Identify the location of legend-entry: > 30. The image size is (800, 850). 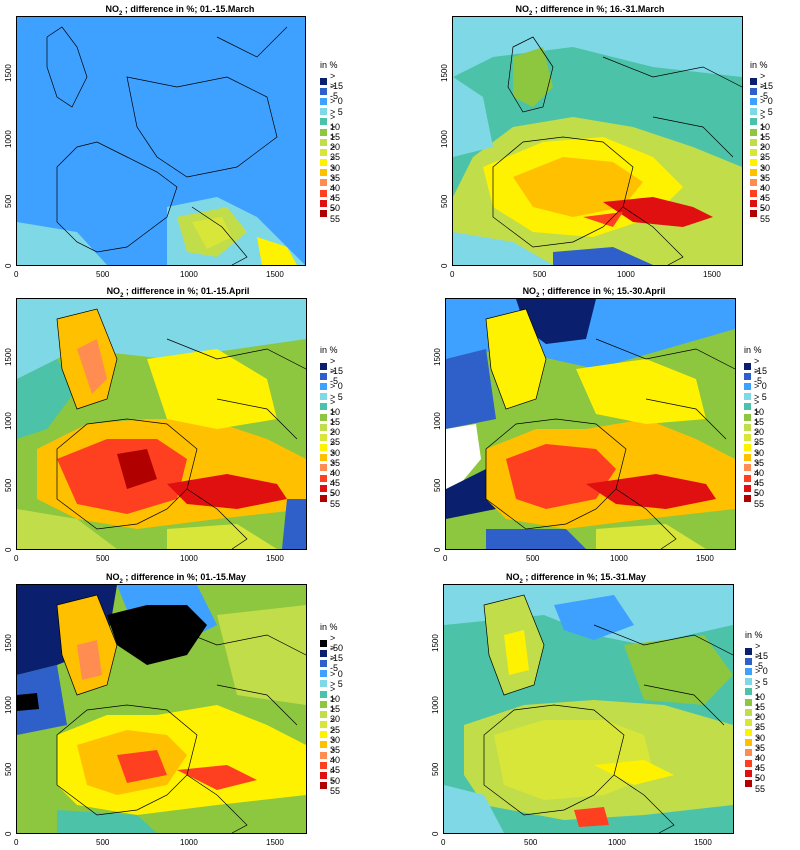
(331, 735).